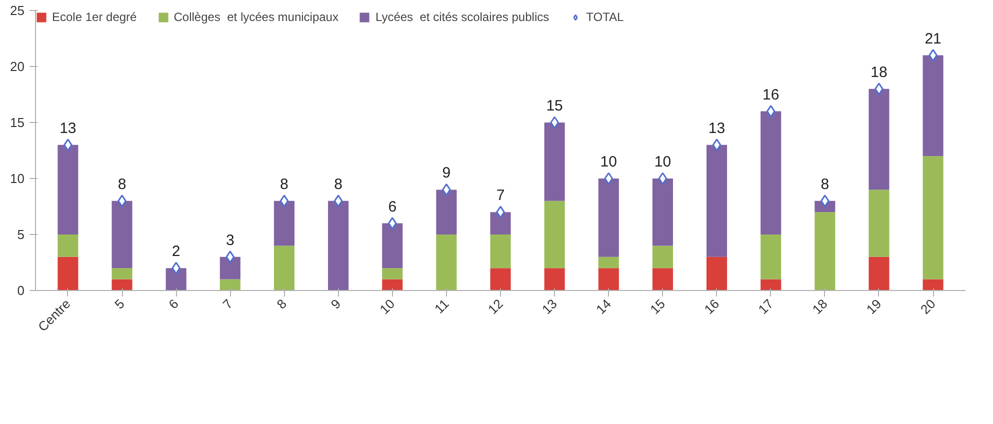 The height and width of the screenshot is (424, 993). I want to click on x-tick-label: 14, so click(603, 307).